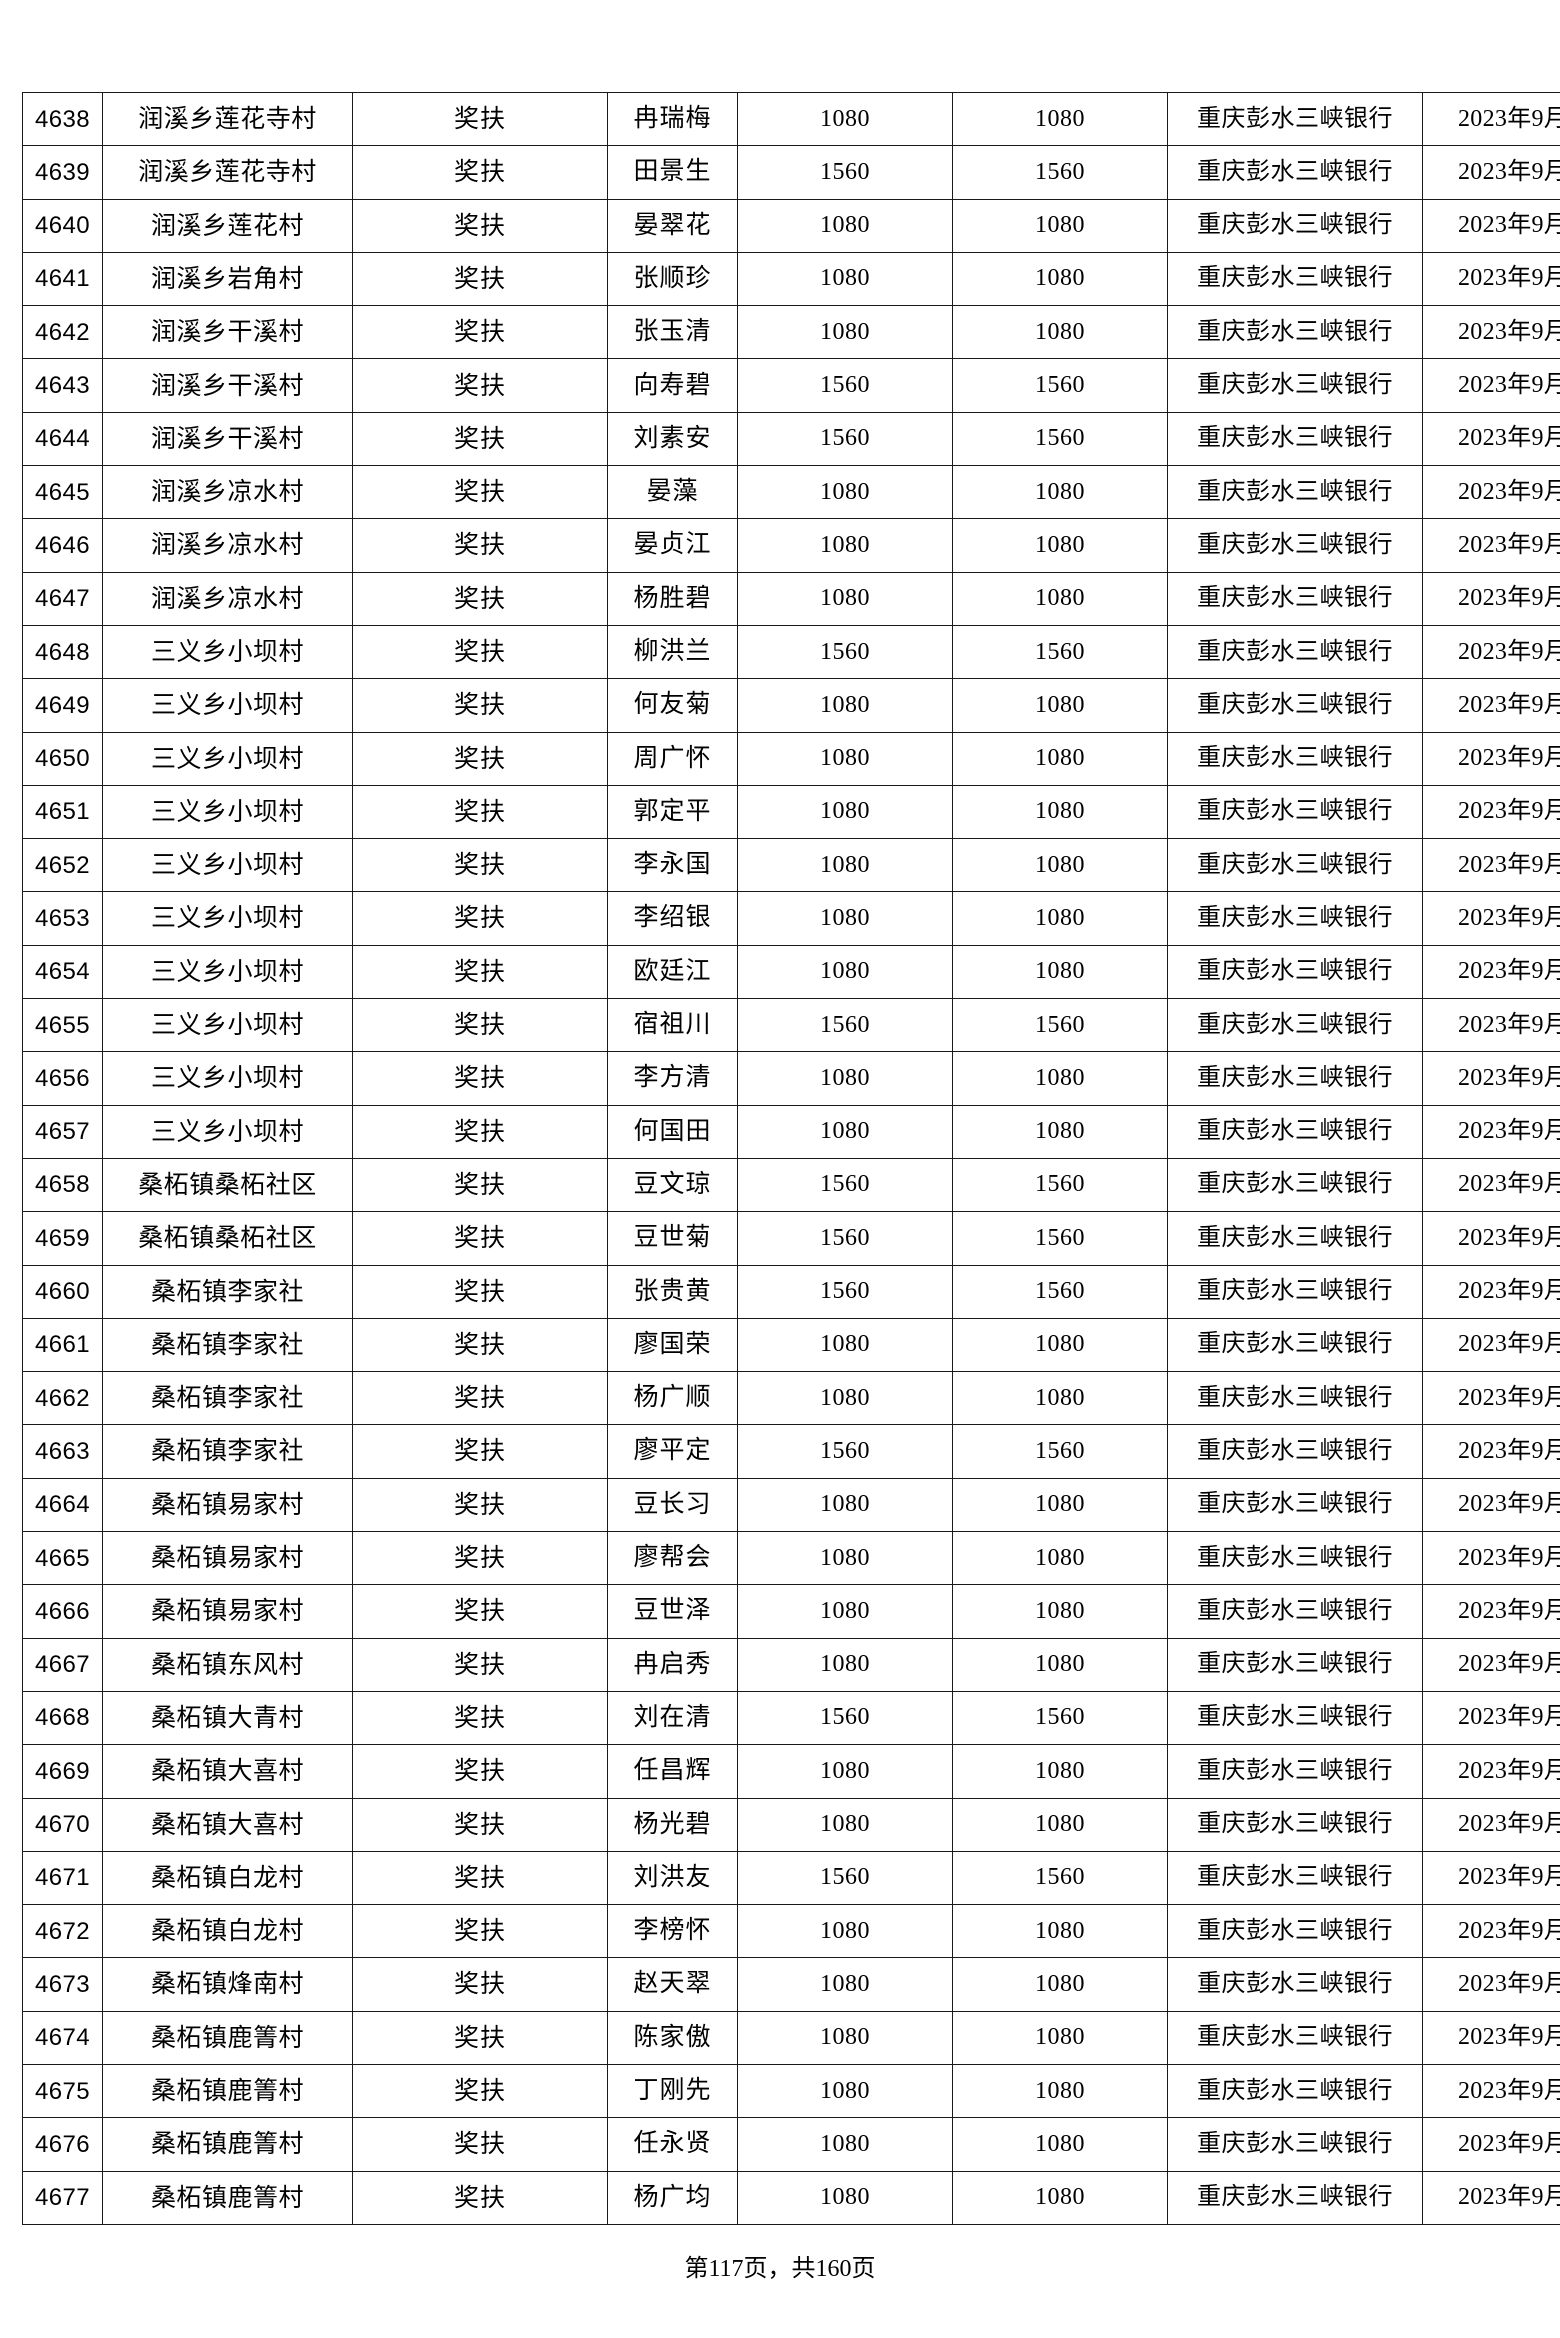 This screenshot has width=1560, height=2338. I want to click on cell-name: 晏翠花, so click(672, 225).